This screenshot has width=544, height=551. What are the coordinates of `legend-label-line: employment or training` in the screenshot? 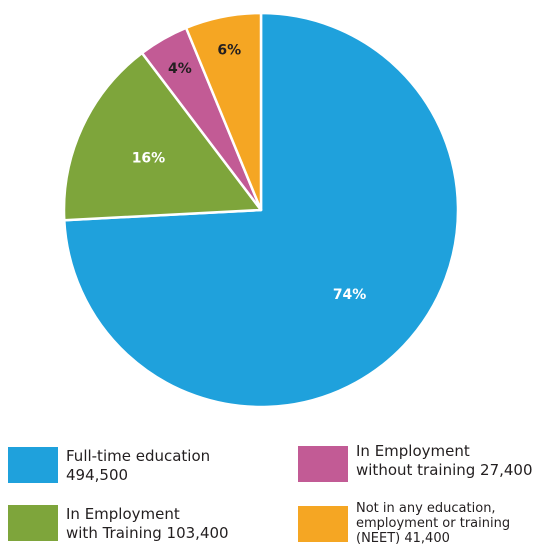 It's located at (433, 523).